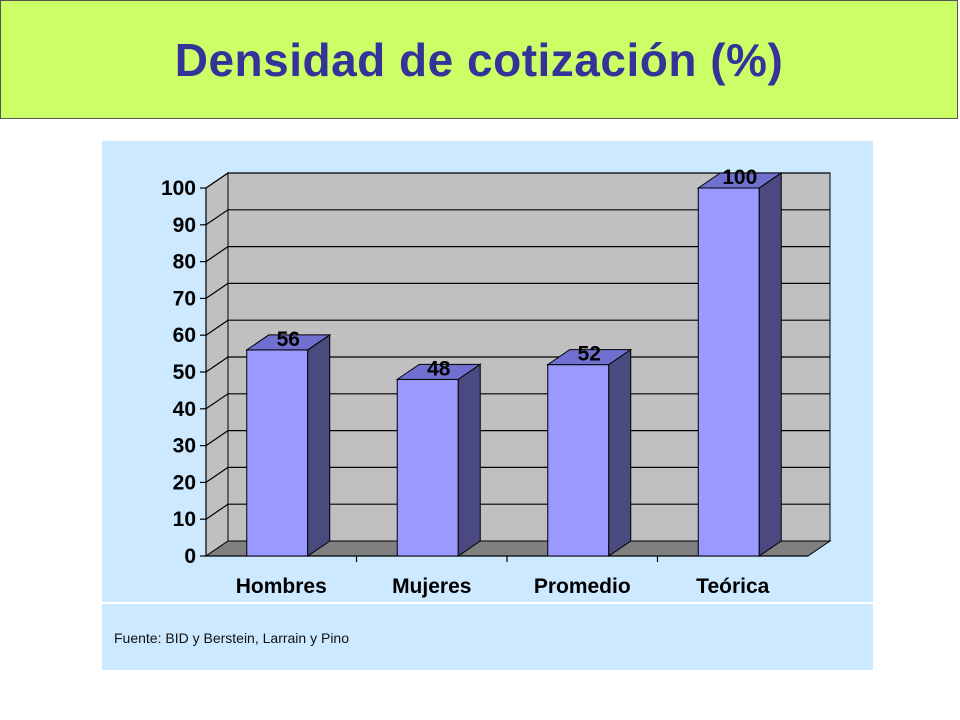  What do you see at coordinates (184, 409) in the screenshot?
I see `y-tick-label: 40` at bounding box center [184, 409].